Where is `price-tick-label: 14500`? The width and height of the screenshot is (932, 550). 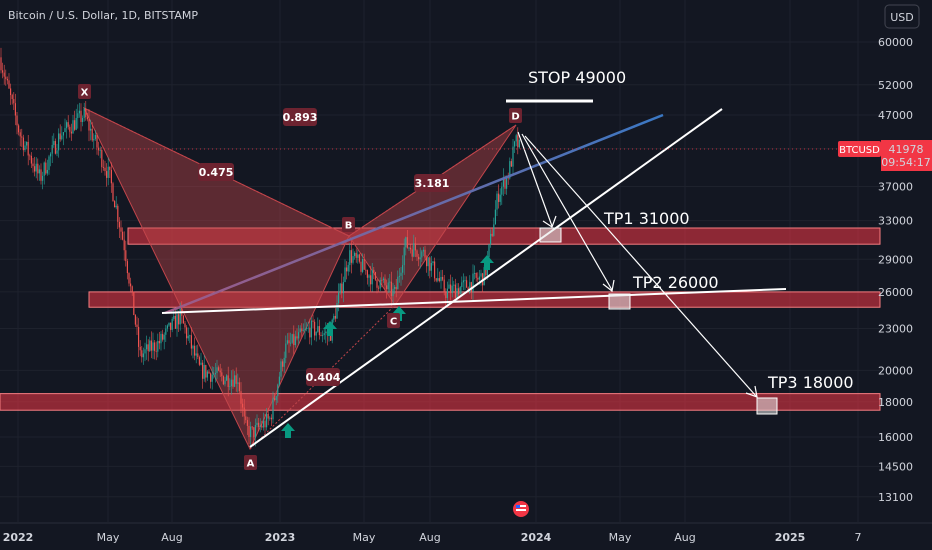 price-tick-label: 14500 is located at coordinates (895, 466).